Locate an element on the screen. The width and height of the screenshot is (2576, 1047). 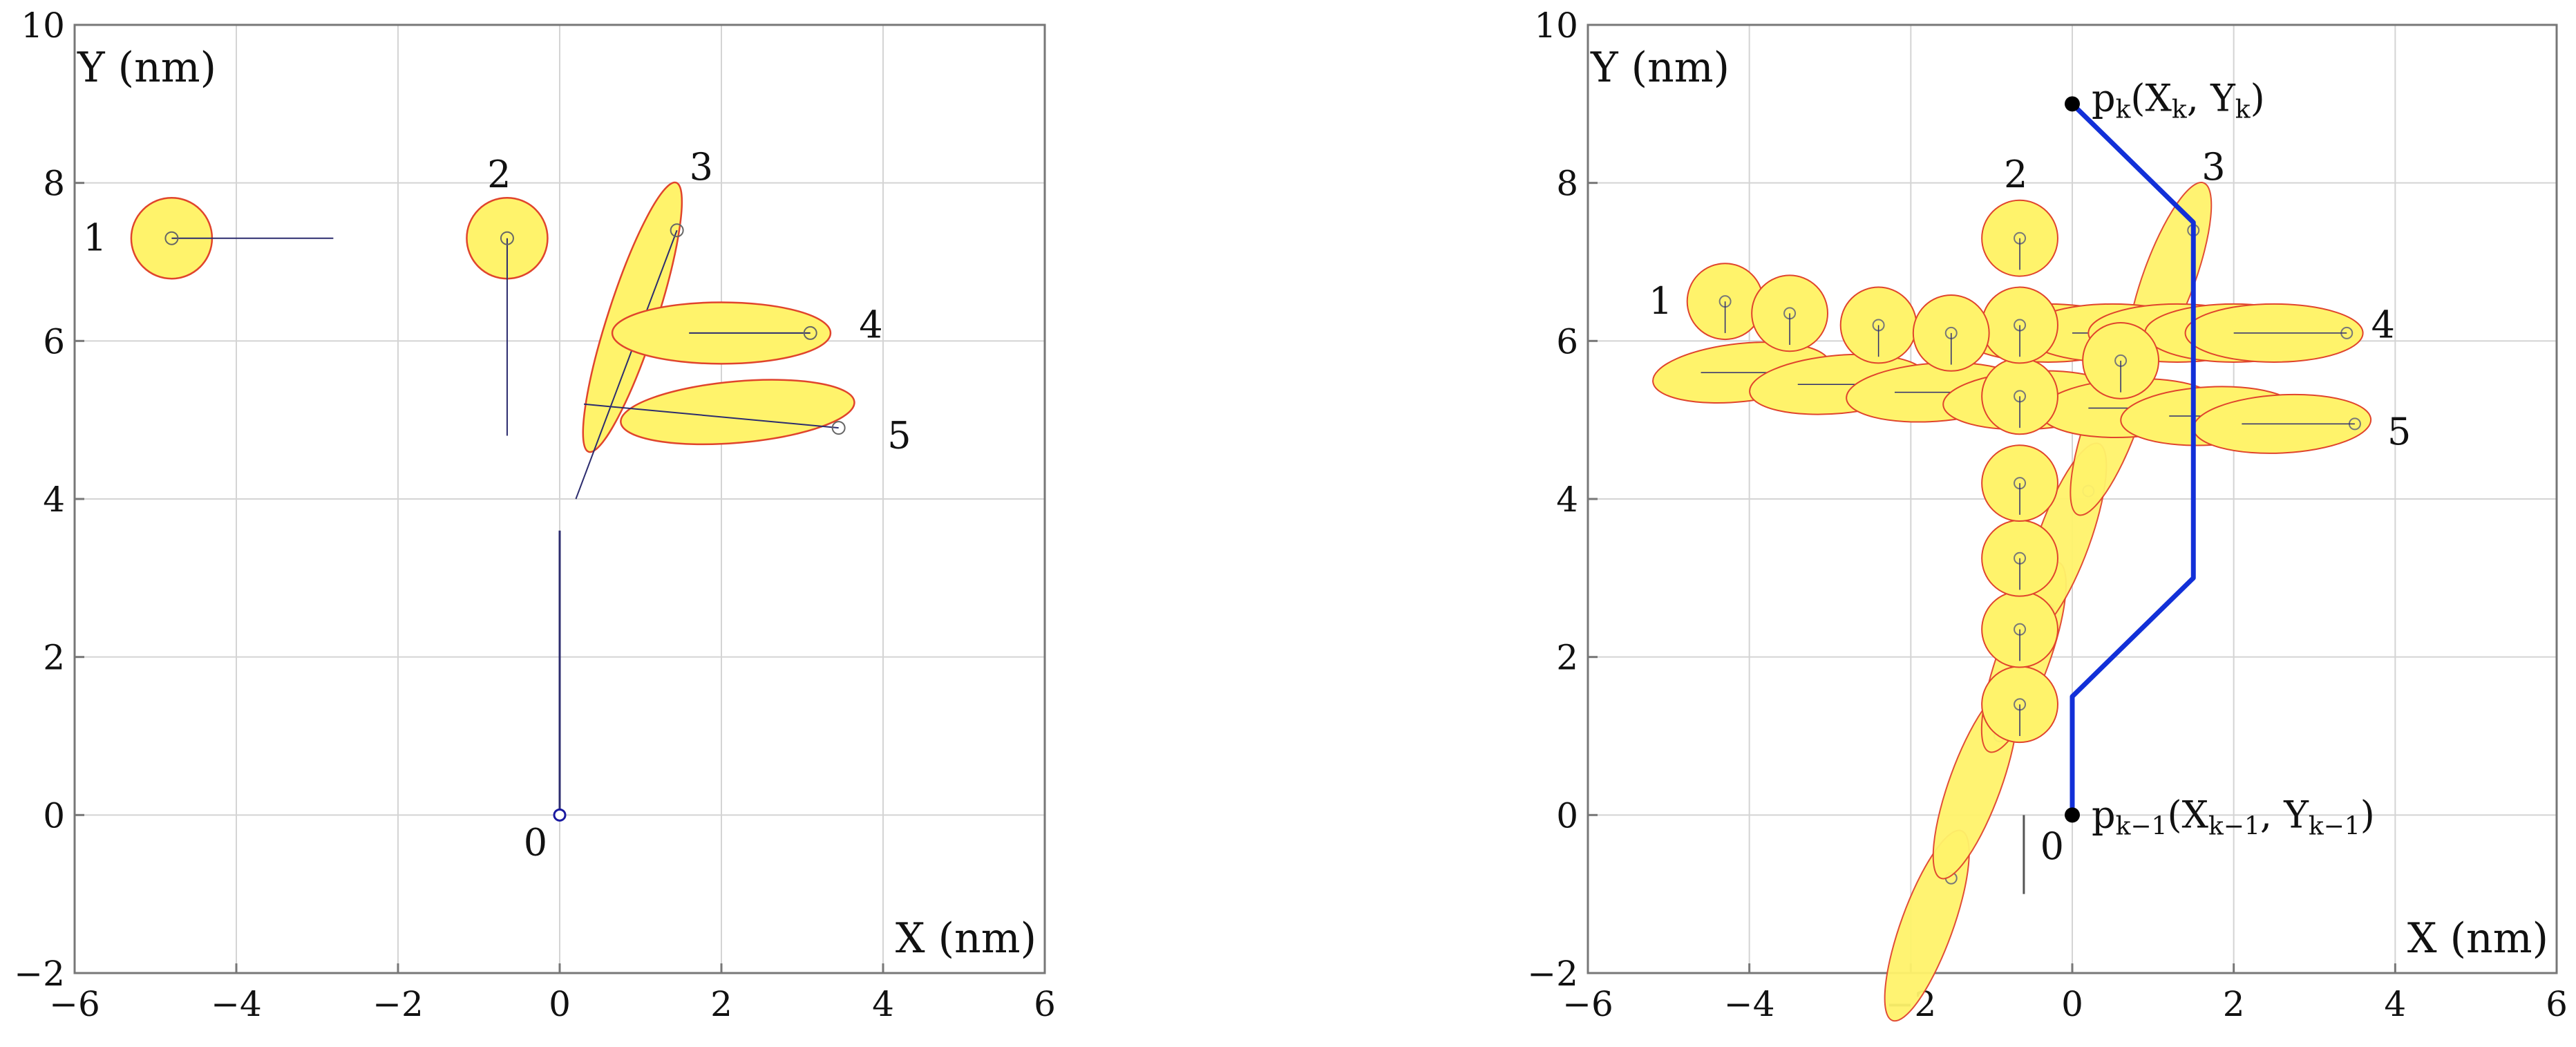
start-point-label-part: , Y is located at coordinates (2284, 814).